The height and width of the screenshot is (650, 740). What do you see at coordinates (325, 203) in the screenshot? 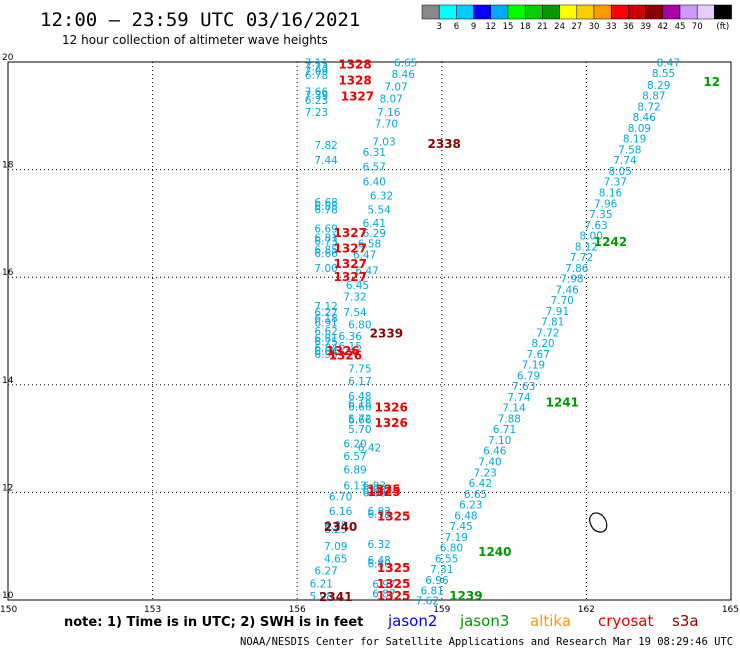
I see `swh-value: 6.68` at bounding box center [325, 203].